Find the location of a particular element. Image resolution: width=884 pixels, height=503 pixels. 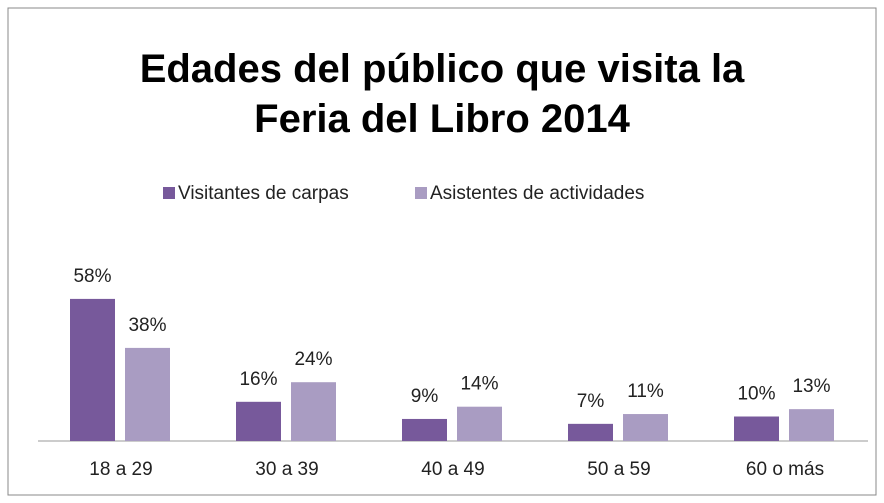

x-tick-label: 30 a 39 is located at coordinates (286, 469).